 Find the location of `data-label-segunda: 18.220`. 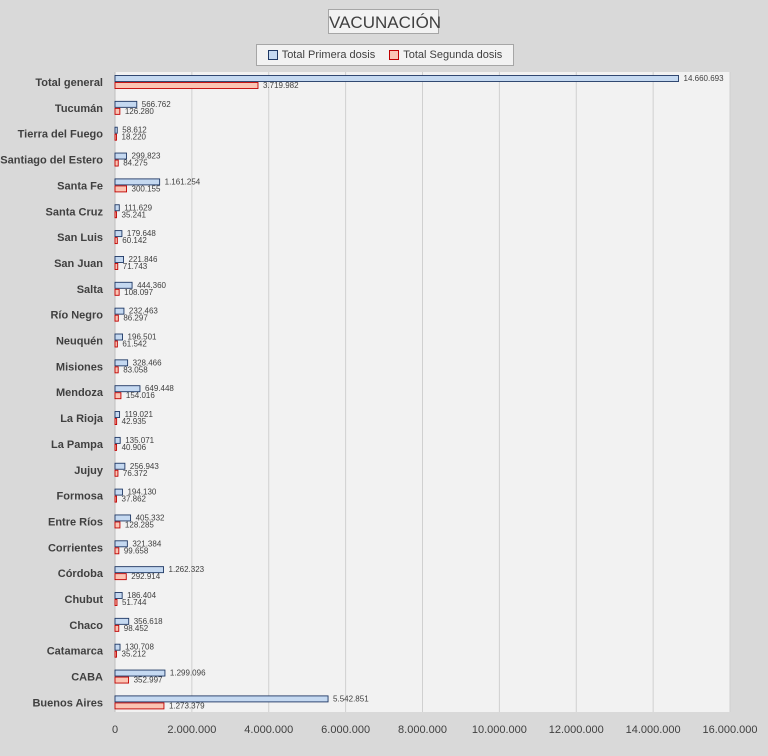

data-label-segunda: 18.220 is located at coordinates (134, 137).